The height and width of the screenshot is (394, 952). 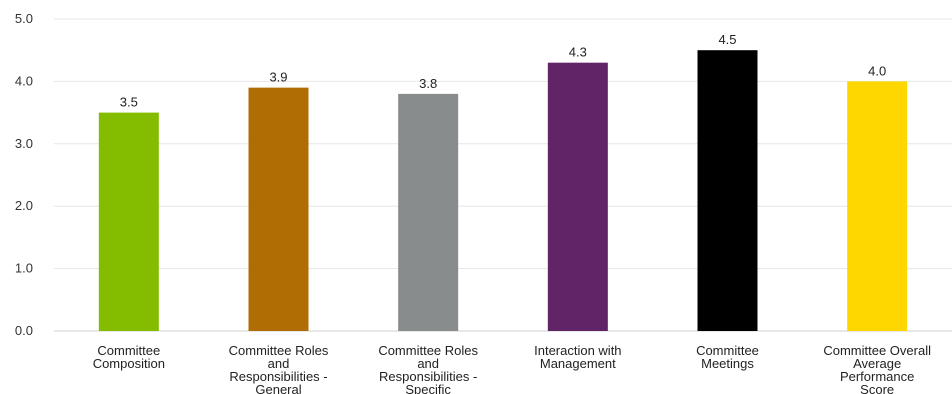 What do you see at coordinates (578, 52) in the screenshot?
I see `data-label: 4.3` at bounding box center [578, 52].